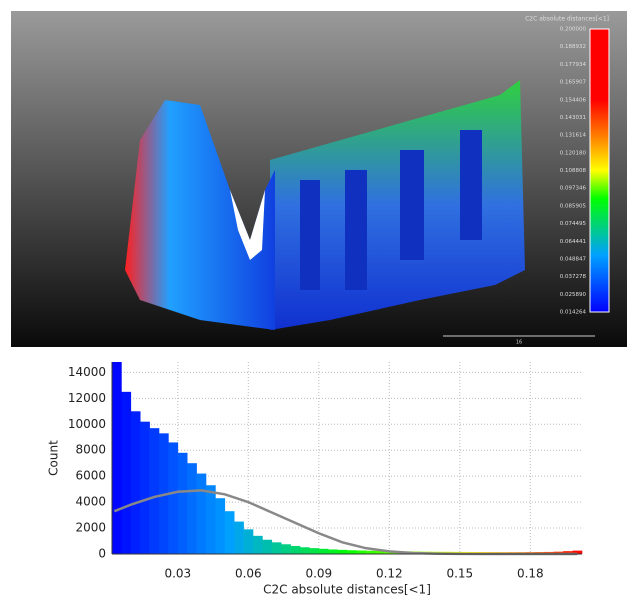 Image resolution: width=629 pixels, height=601 pixels. I want to click on y-axis-label: Count, so click(54, 458).